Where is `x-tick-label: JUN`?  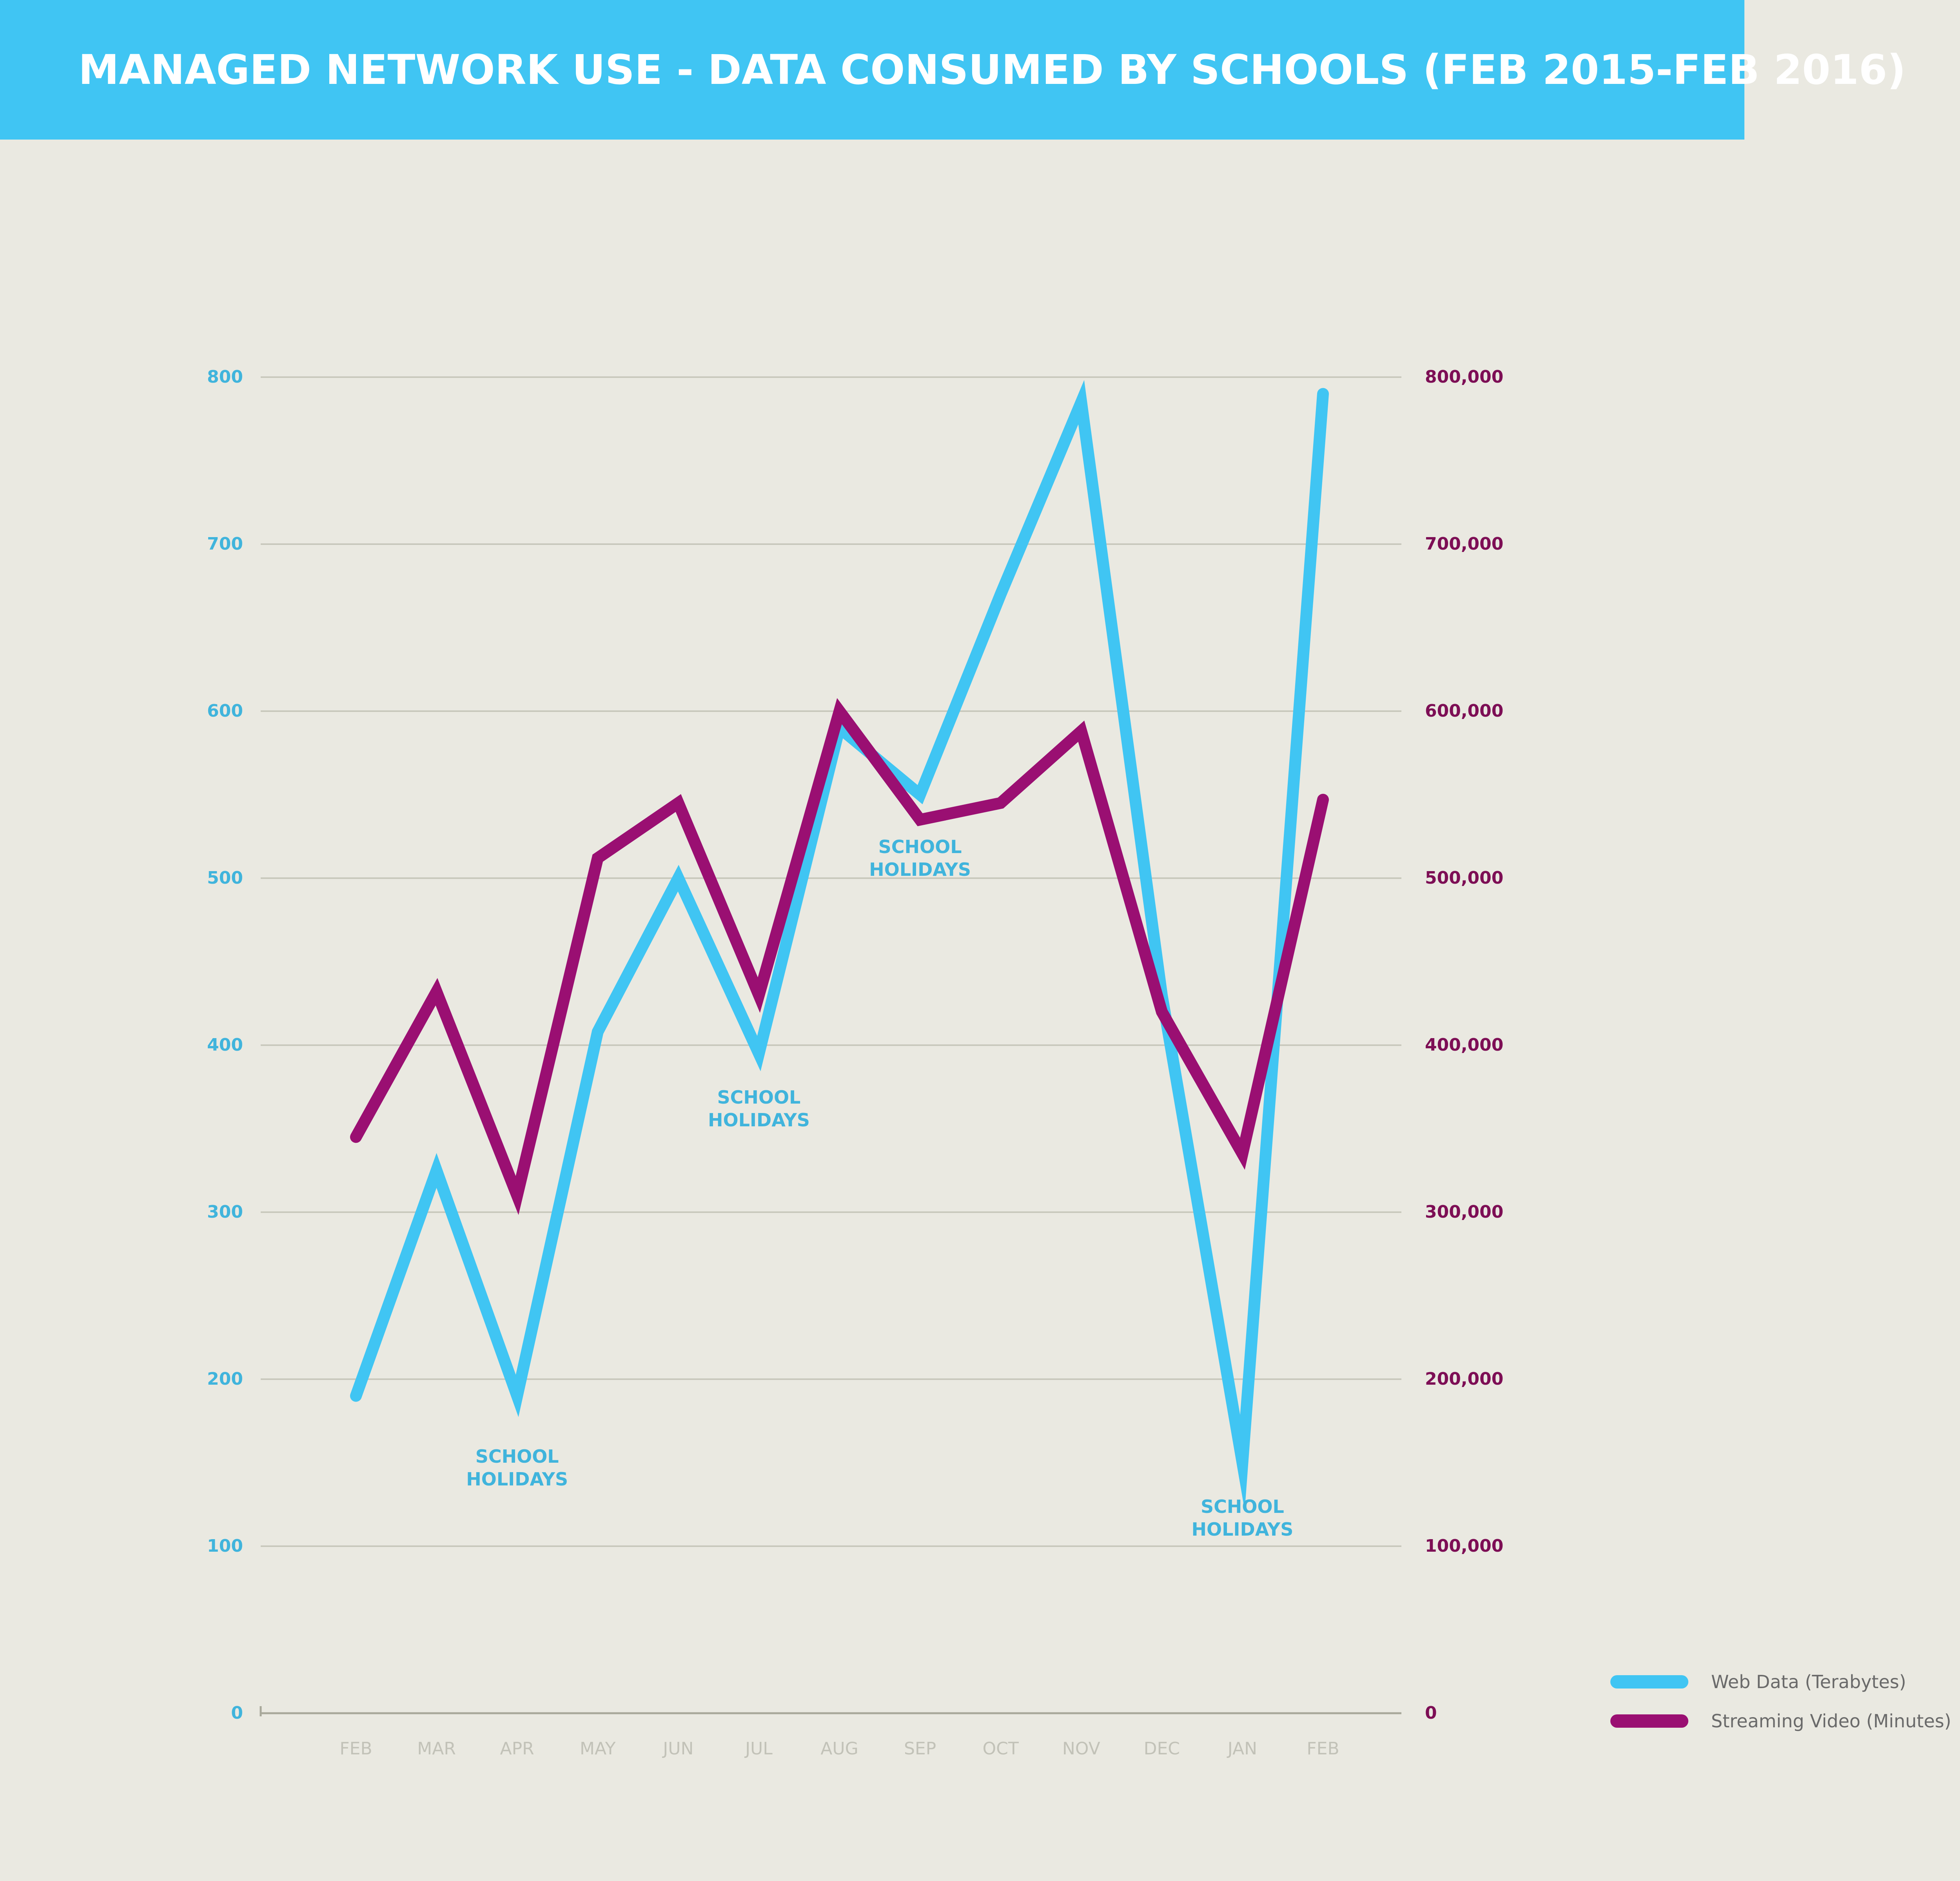
x-tick-label: JUN is located at coordinates (677, 1749).